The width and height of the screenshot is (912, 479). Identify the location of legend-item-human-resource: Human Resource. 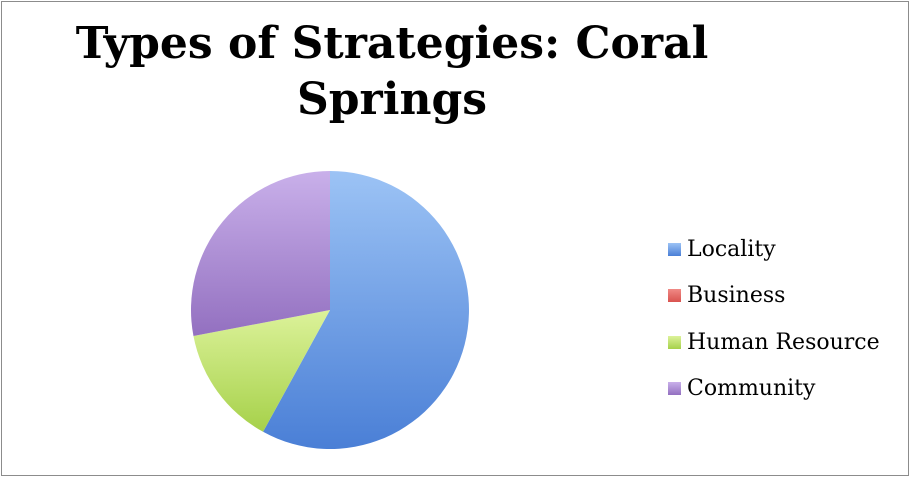
(783, 342).